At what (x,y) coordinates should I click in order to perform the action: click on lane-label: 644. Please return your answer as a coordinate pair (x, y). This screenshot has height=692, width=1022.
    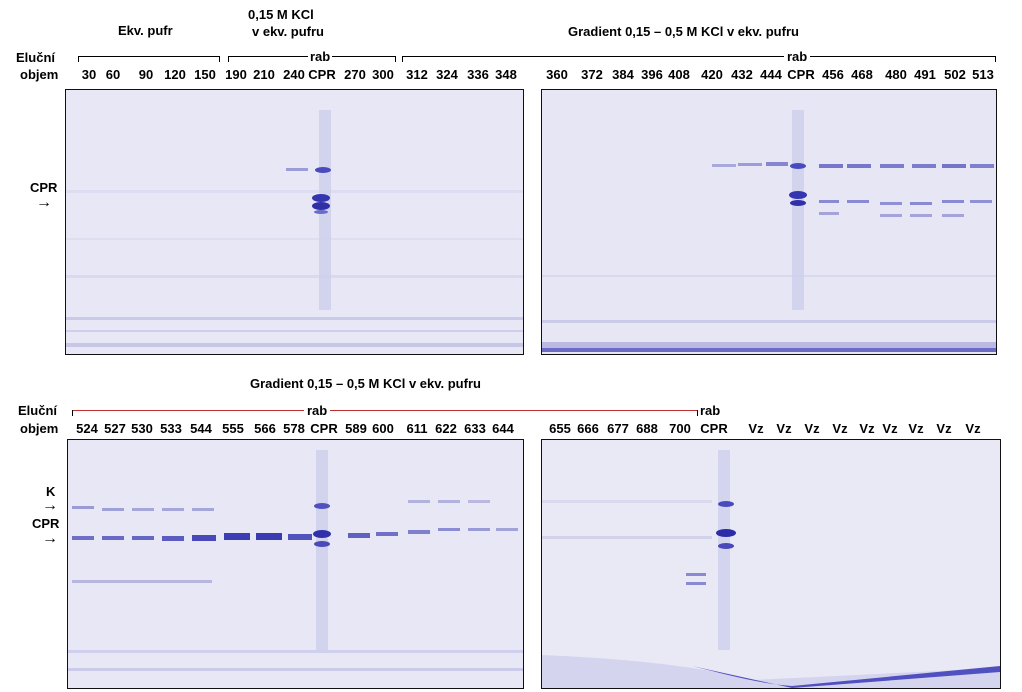
    Looking at the image, I should click on (503, 428).